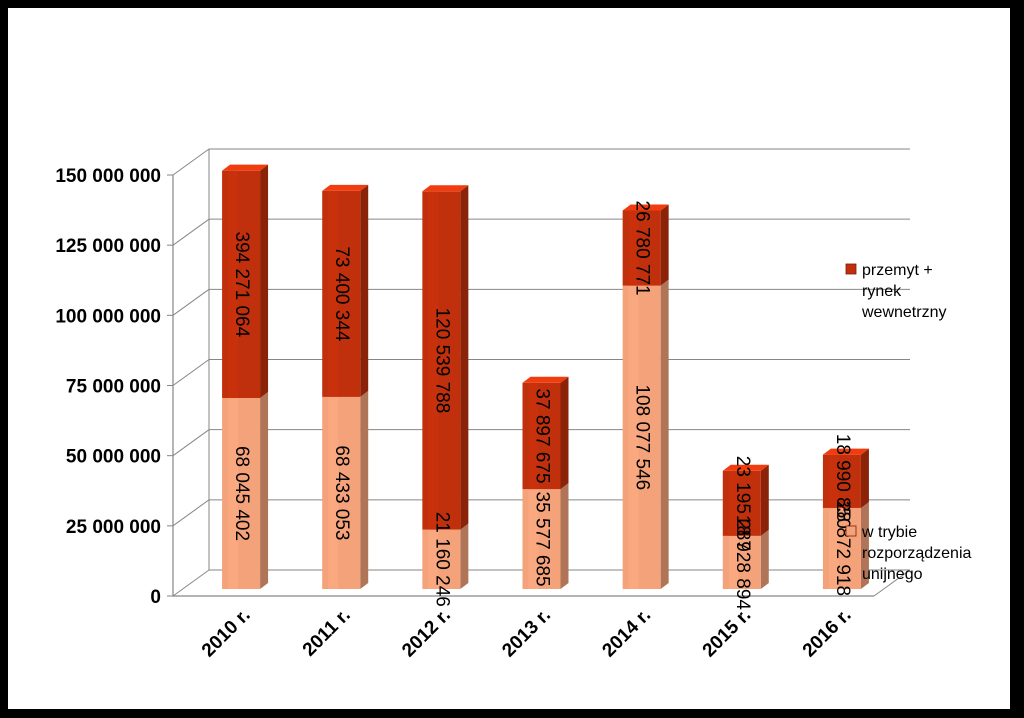 This screenshot has height=718, width=1024. I want to click on data-label: 18 928 894, so click(742, 563).